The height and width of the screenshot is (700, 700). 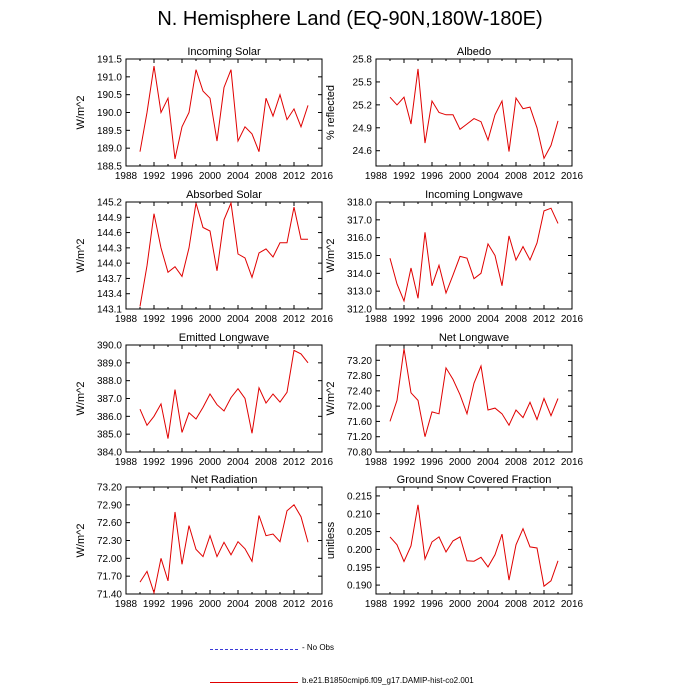 I want to click on panel-6-series-line, so click(x=474, y=392).